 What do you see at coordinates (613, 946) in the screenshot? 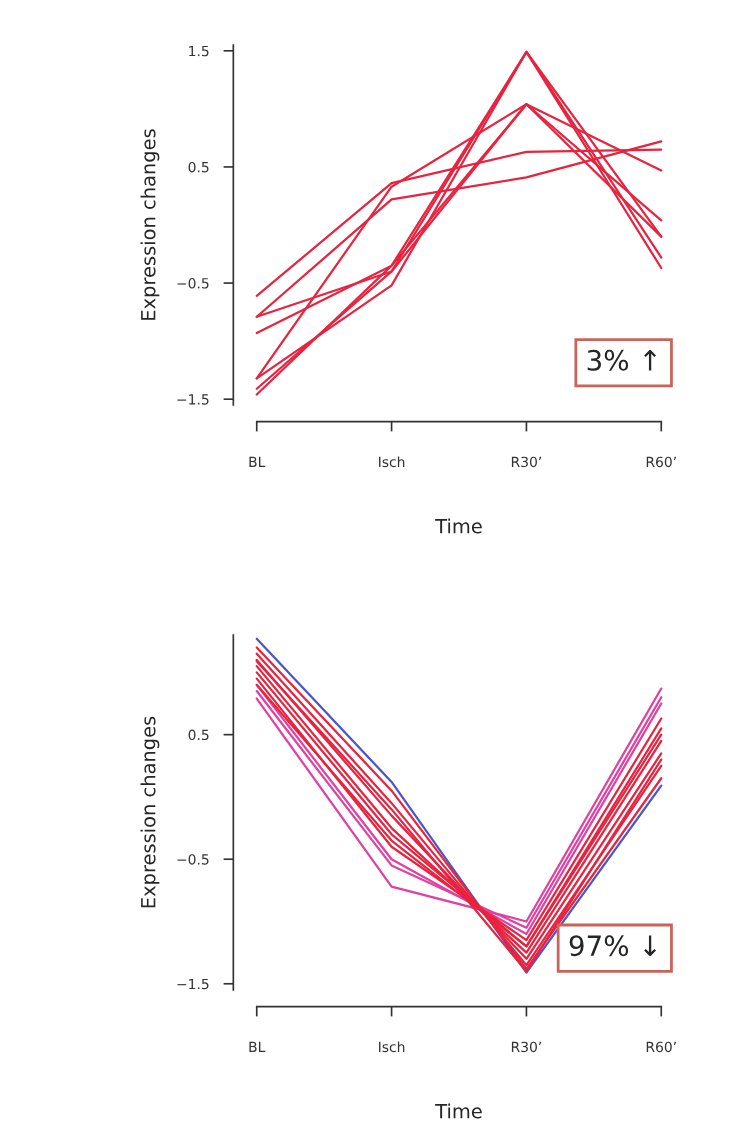
I see `annotation: 97% ↓` at bounding box center [613, 946].